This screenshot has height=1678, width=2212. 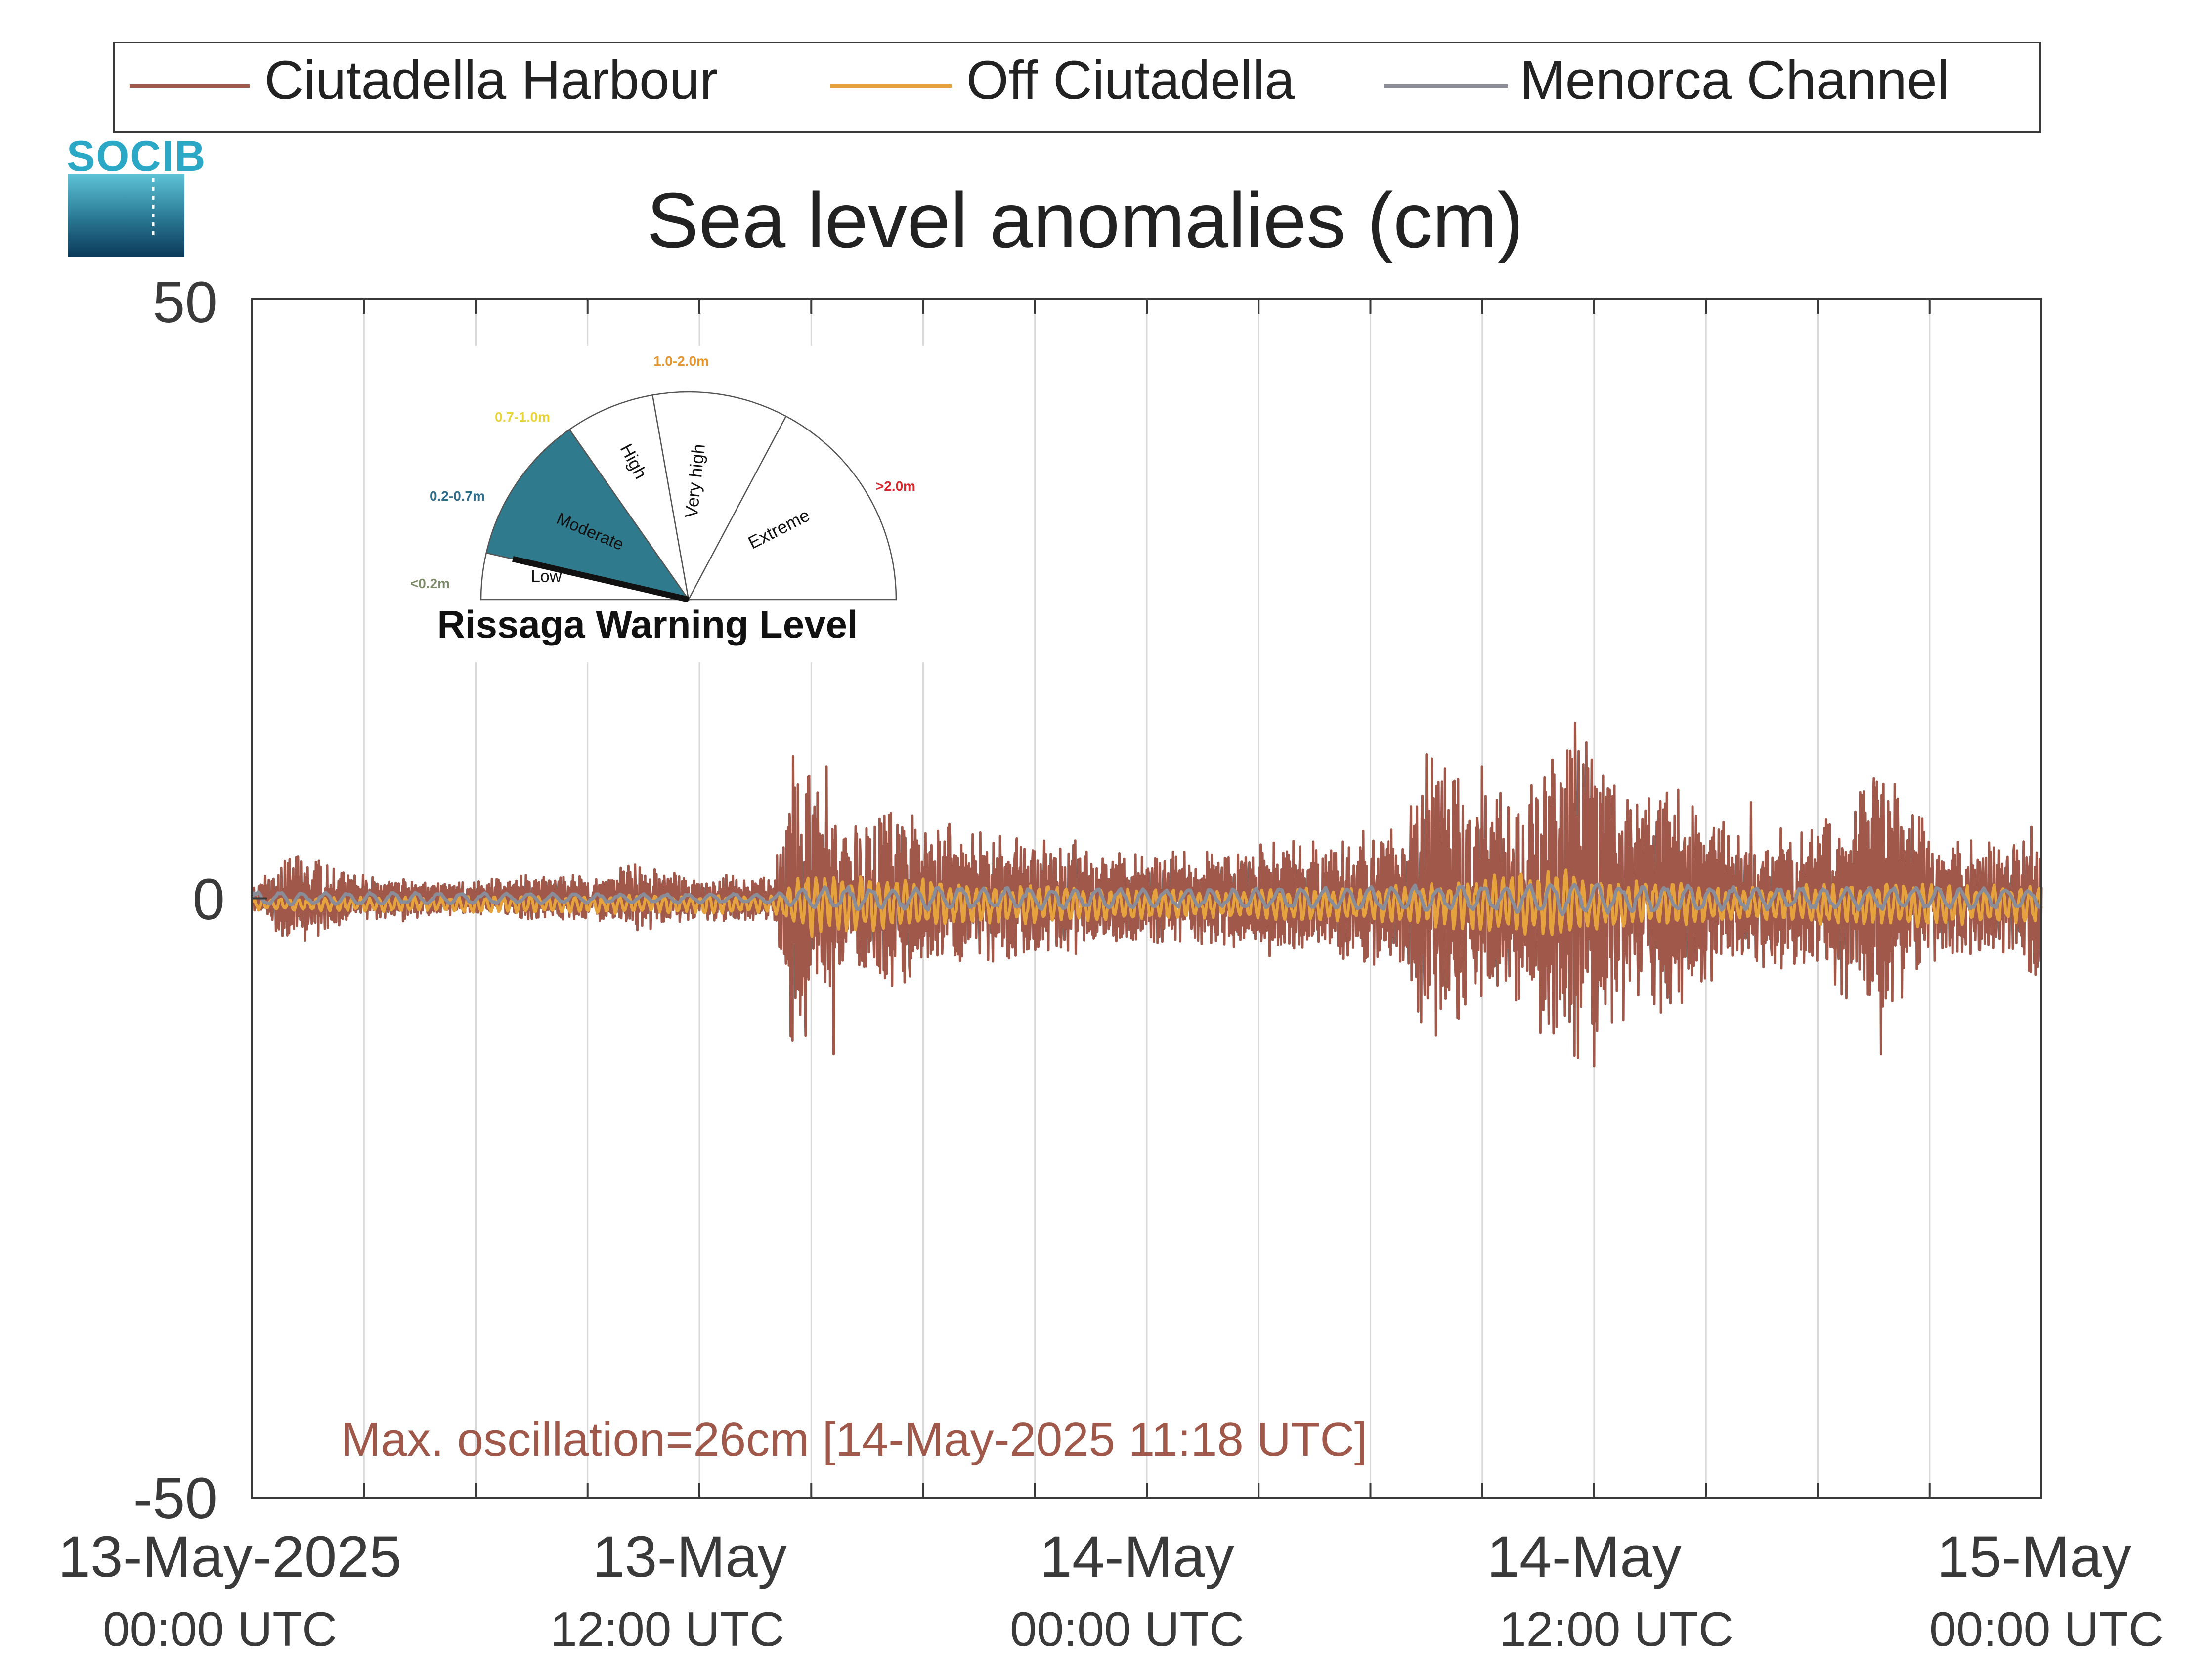 What do you see at coordinates (430, 583) in the screenshot?
I see `gauge-range-label: <0.2m` at bounding box center [430, 583].